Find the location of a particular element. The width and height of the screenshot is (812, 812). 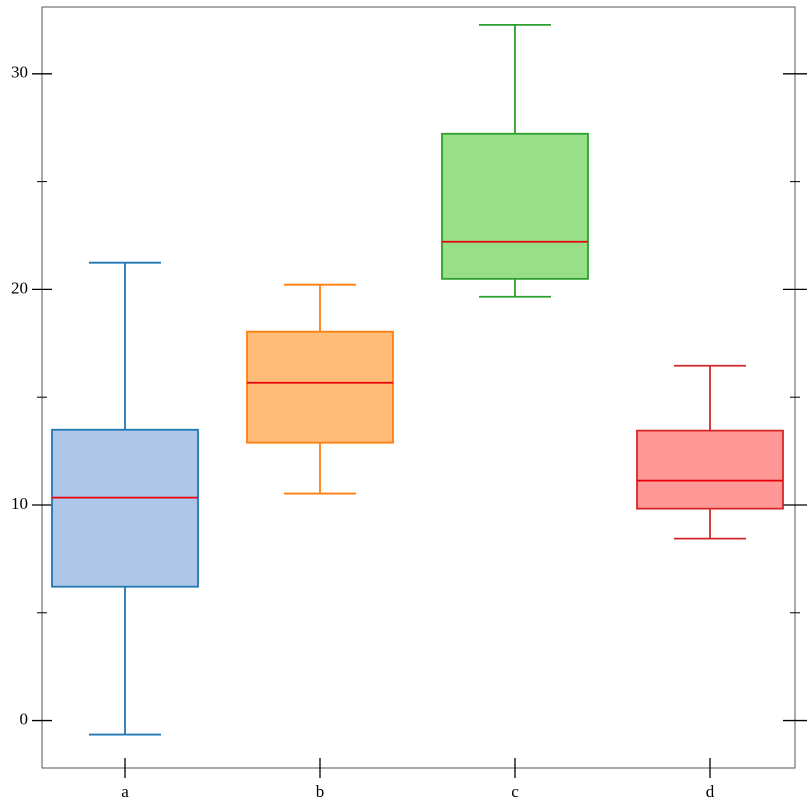

y-tick-label: 30 is located at coordinates (19, 72).